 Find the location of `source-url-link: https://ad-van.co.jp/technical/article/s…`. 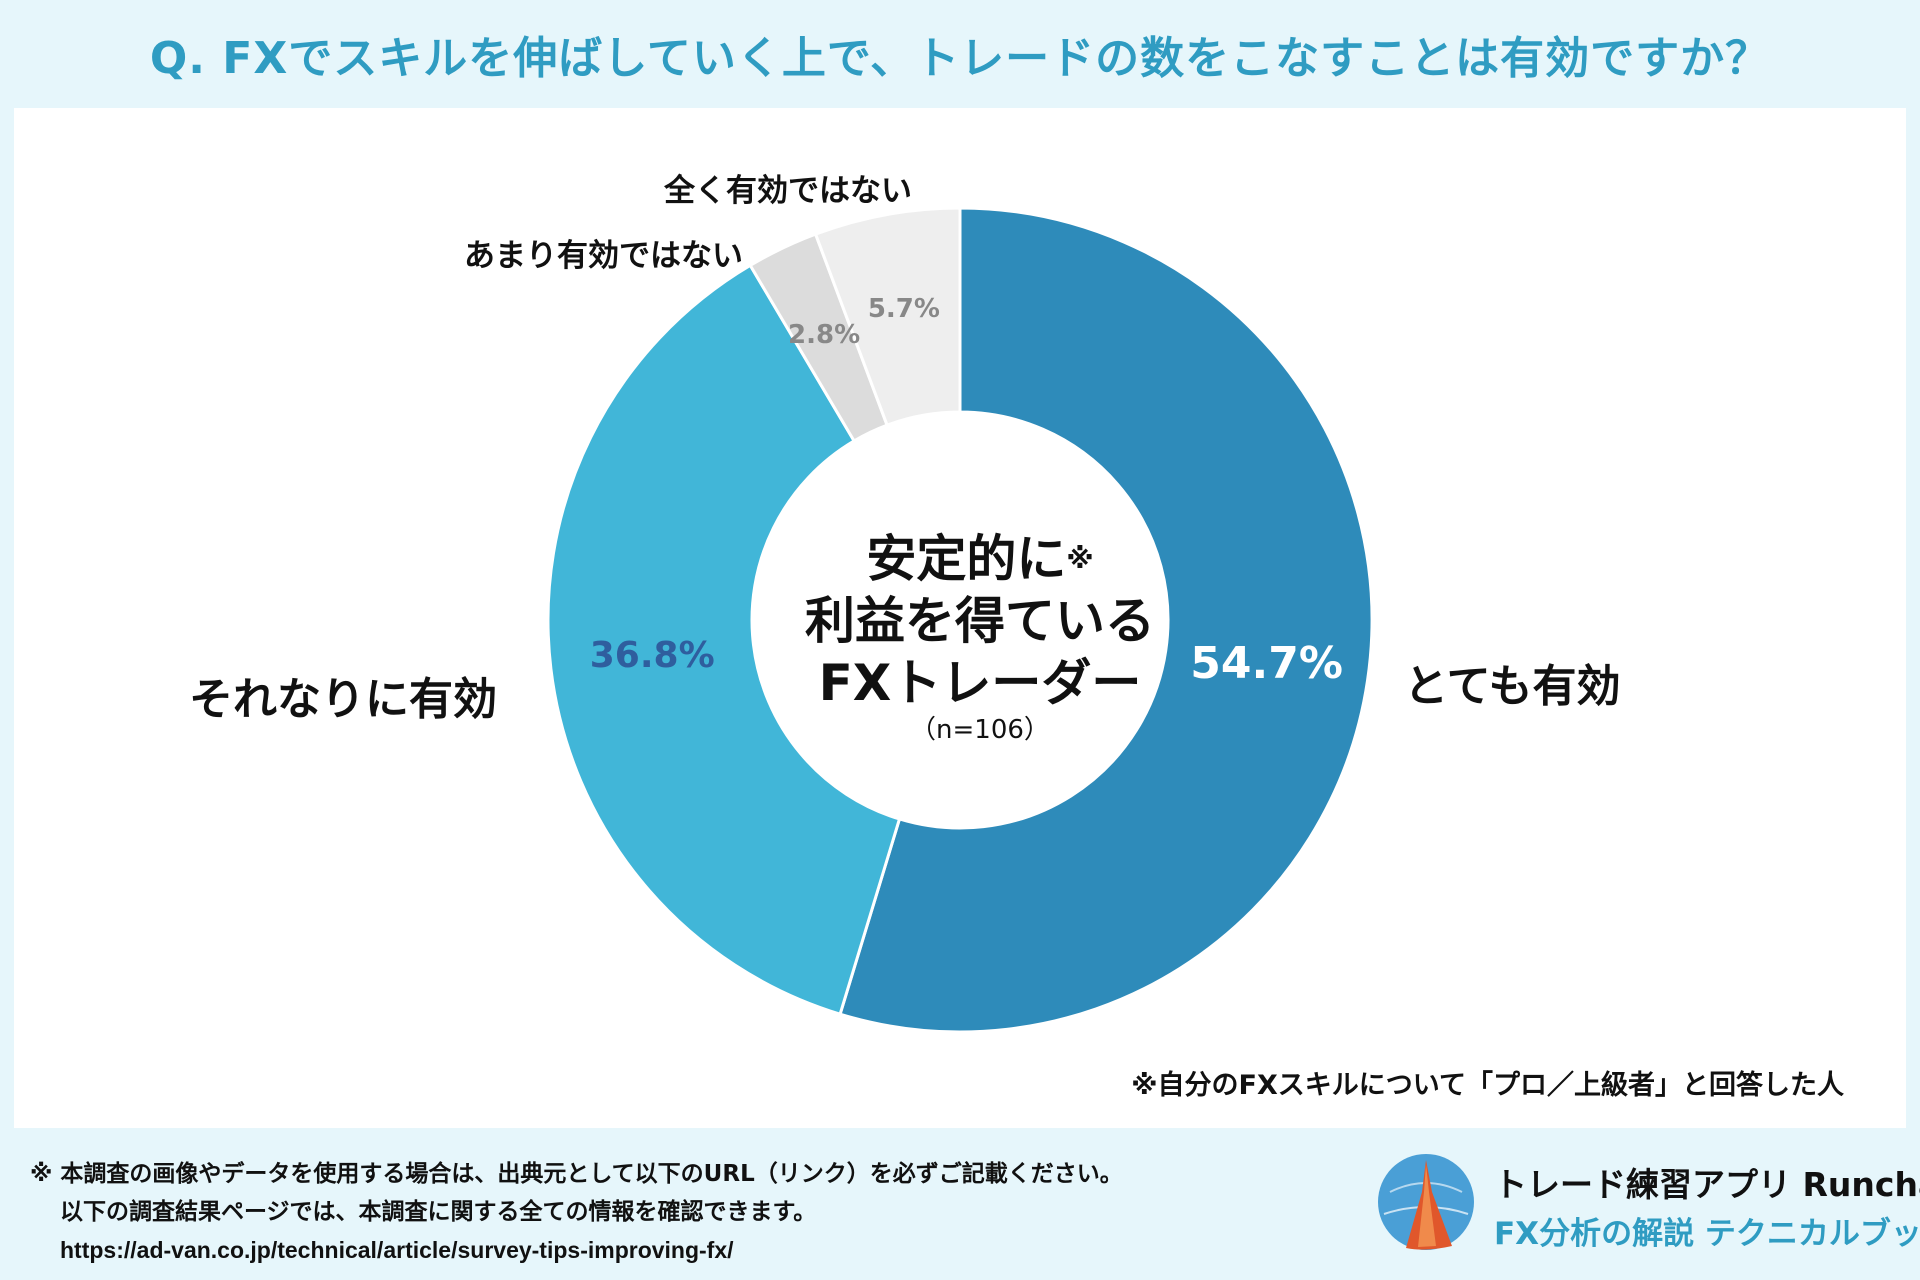

source-url-link: https://ad-van.co.jp/technical/article/s… is located at coordinates (397, 1250).